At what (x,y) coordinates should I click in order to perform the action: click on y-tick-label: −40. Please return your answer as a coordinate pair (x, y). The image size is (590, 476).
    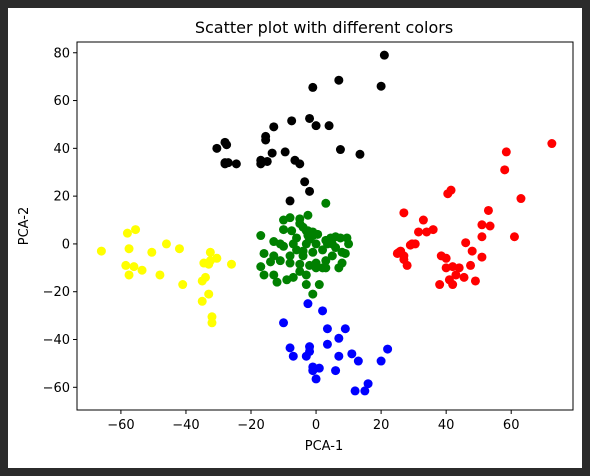
    Looking at the image, I should click on (56, 340).